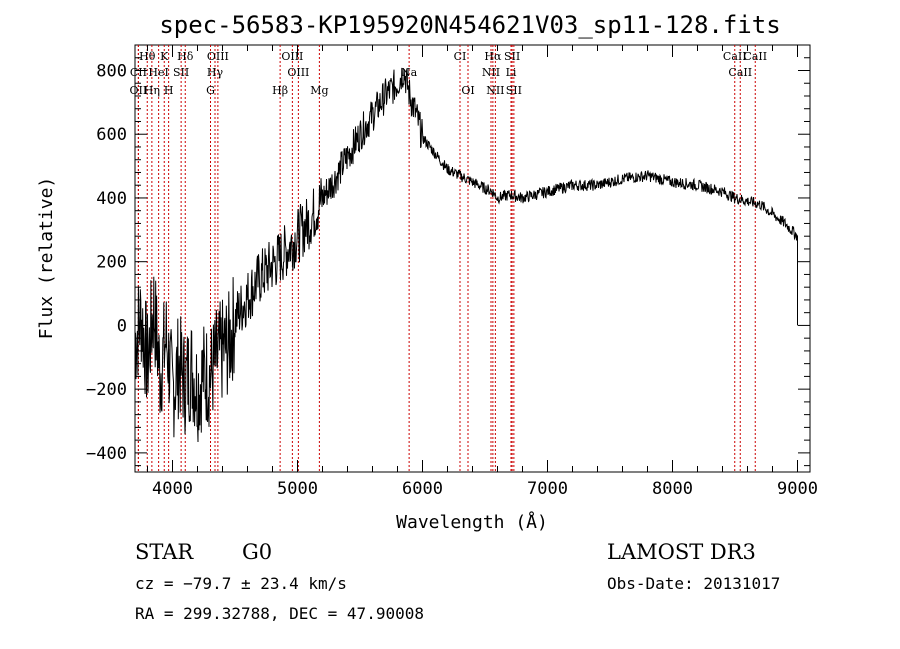  What do you see at coordinates (139, 90) in the screenshot?
I see `spectral-line-label: OII` at bounding box center [139, 90].